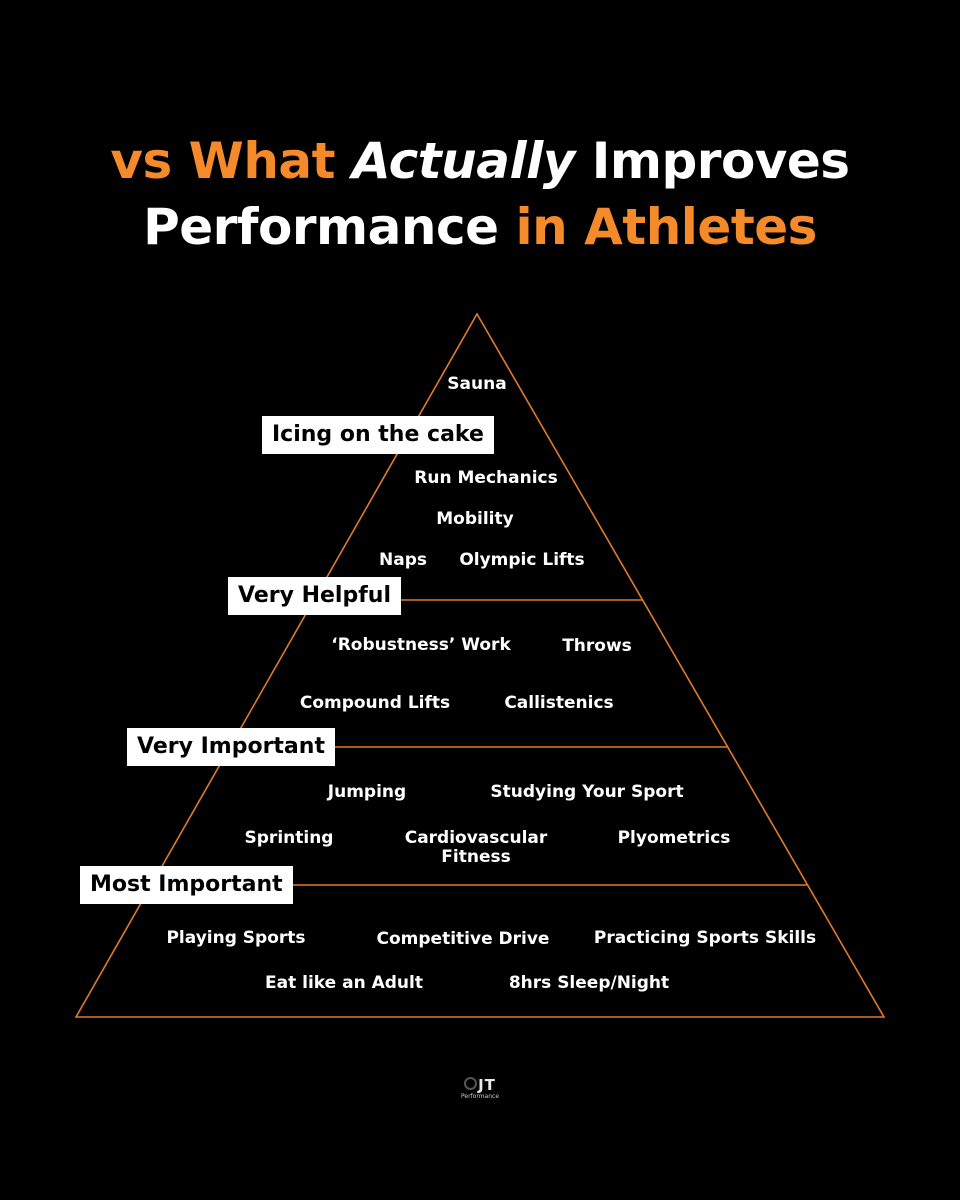 Image resolution: width=960 pixels, height=1200 pixels. What do you see at coordinates (344, 983) in the screenshot?
I see `pyramid-item: Eat like an Adult` at bounding box center [344, 983].